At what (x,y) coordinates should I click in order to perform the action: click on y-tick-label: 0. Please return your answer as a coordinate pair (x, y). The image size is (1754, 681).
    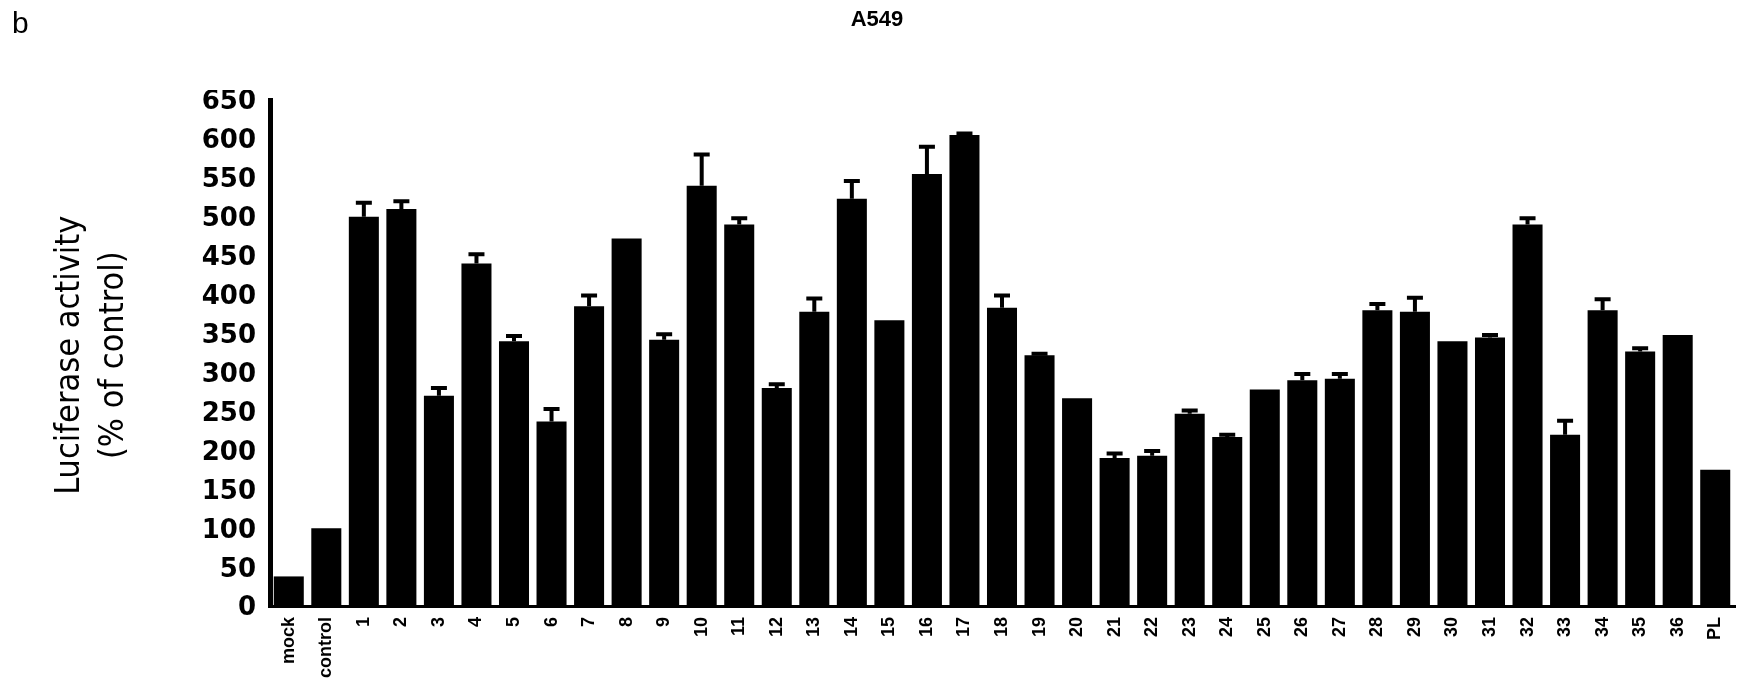
    Looking at the image, I should click on (246, 606).